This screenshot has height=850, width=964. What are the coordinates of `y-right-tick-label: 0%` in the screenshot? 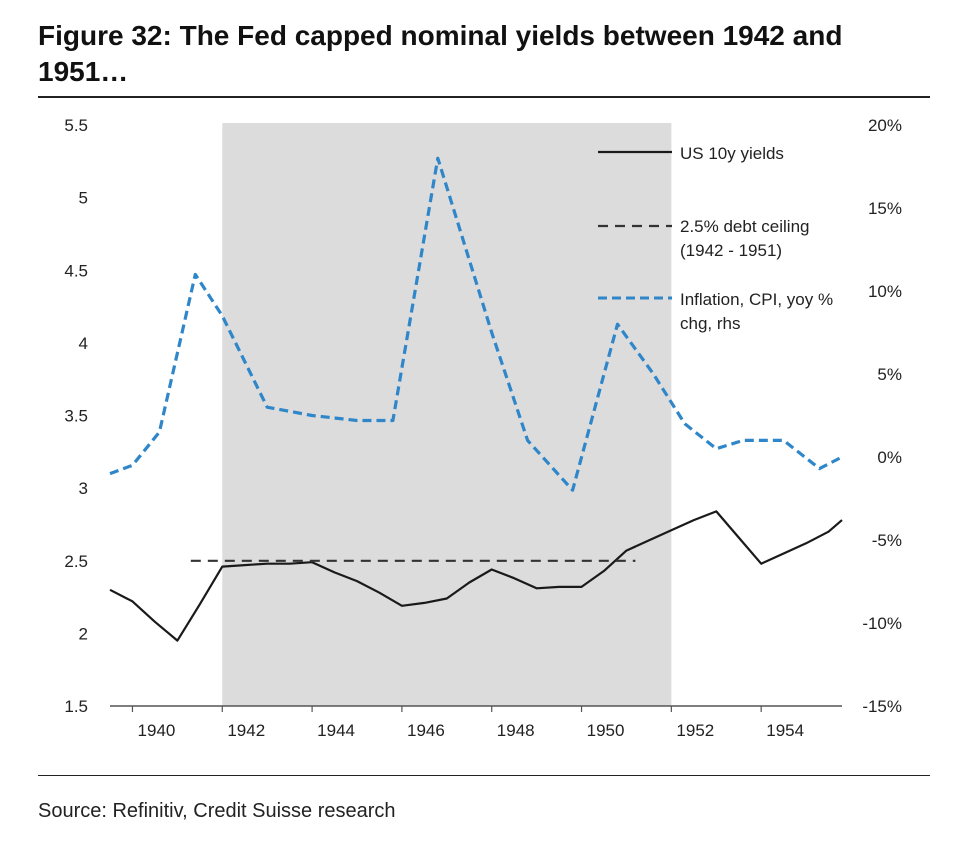 It's located at (889, 457).